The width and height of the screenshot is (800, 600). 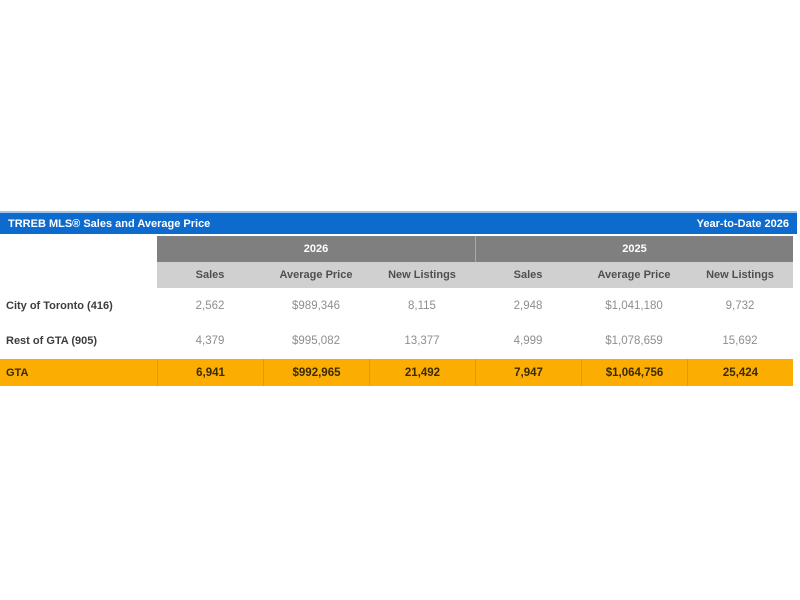 What do you see at coordinates (528, 372) in the screenshot?
I see `table-cell-total: 7,947` at bounding box center [528, 372].